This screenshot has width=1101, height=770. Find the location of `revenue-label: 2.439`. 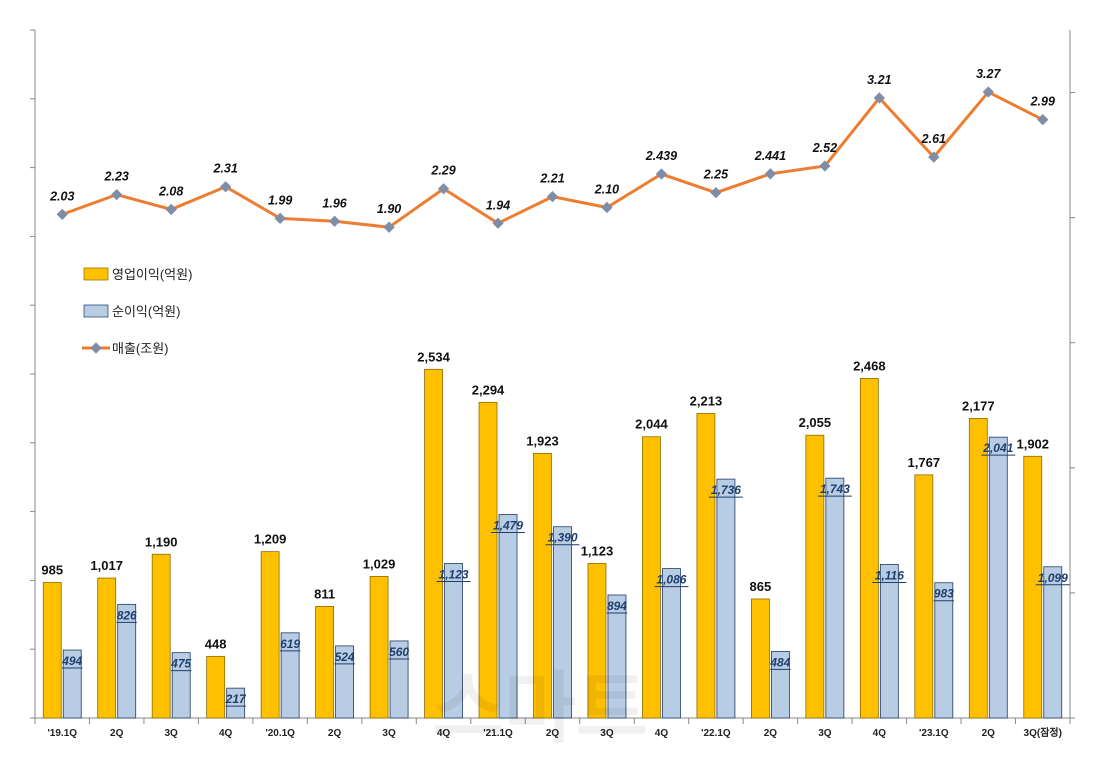

revenue-label: 2.439 is located at coordinates (661, 156).